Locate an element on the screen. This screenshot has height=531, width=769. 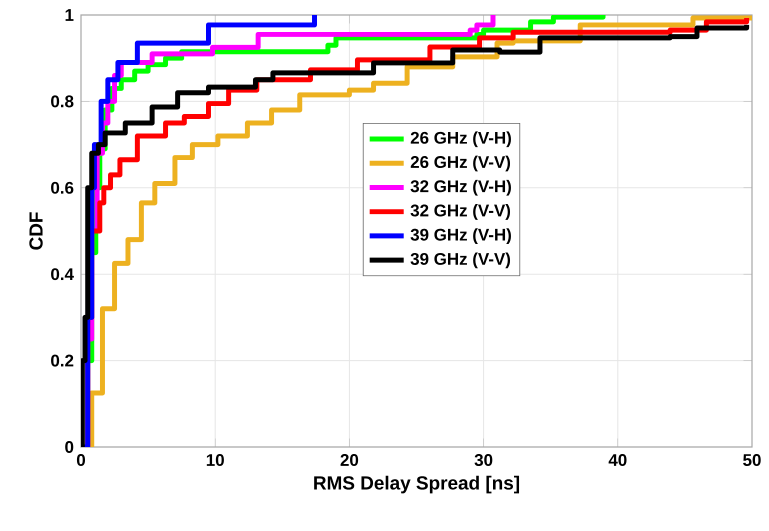
y-tick-label: 0 is located at coordinates (69, 447).